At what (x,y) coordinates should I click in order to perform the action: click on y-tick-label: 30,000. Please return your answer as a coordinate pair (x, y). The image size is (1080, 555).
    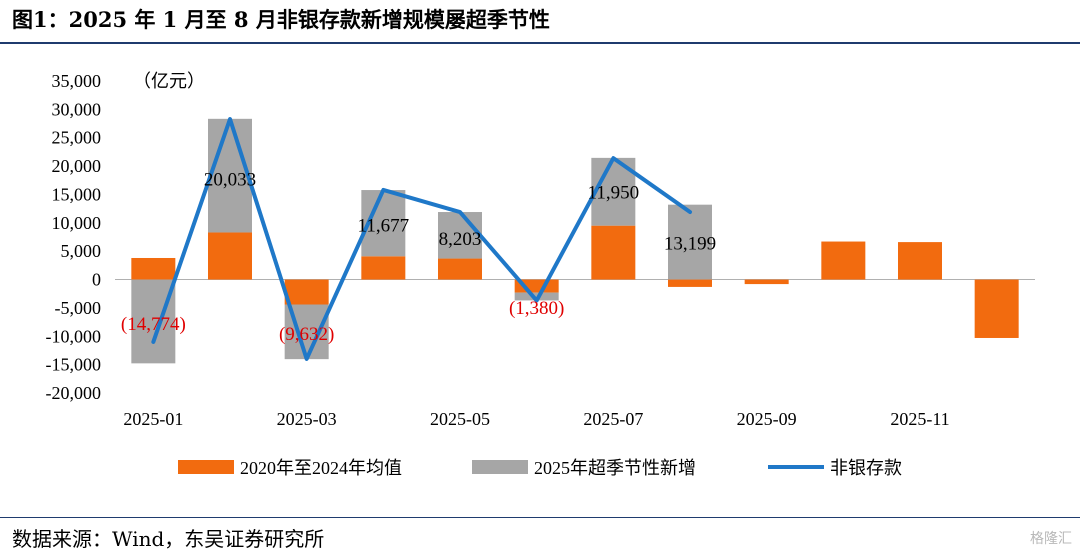
    Looking at the image, I should click on (77, 109).